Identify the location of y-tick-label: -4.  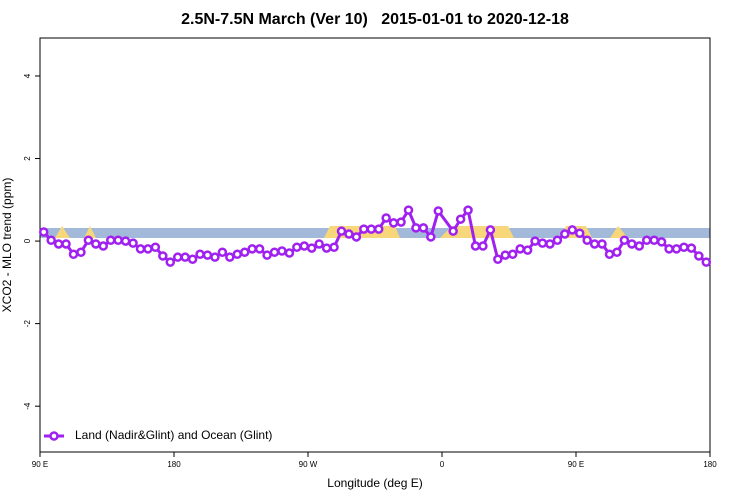
(27, 406).